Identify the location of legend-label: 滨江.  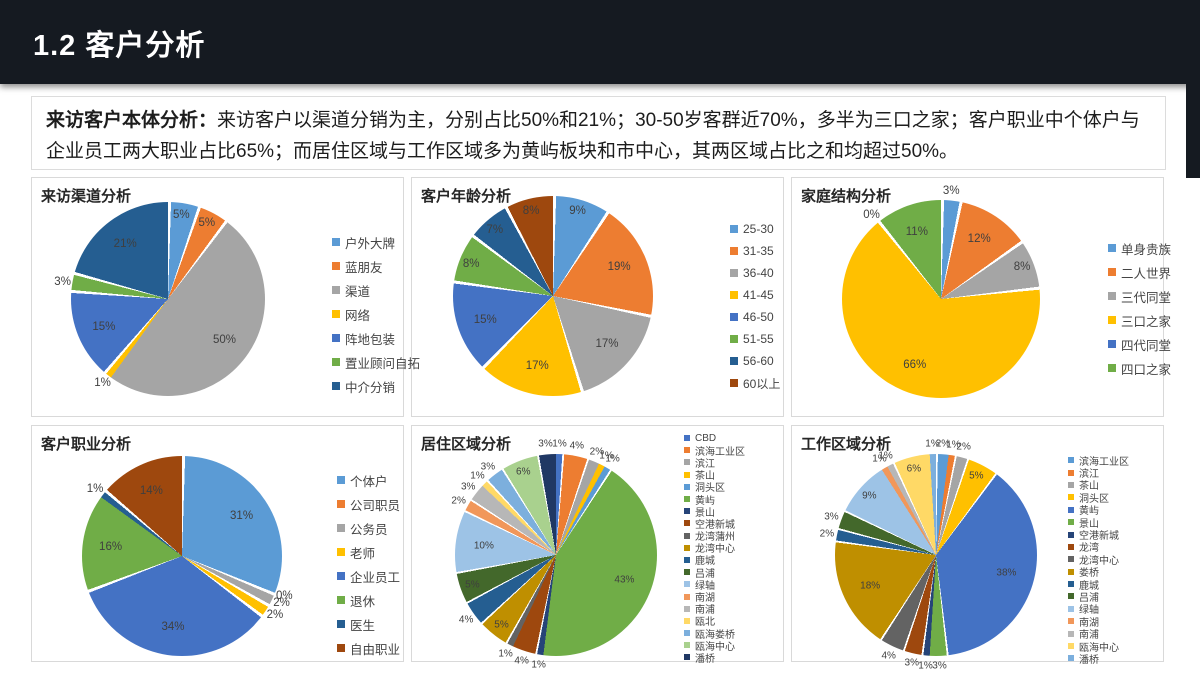
(1089, 475).